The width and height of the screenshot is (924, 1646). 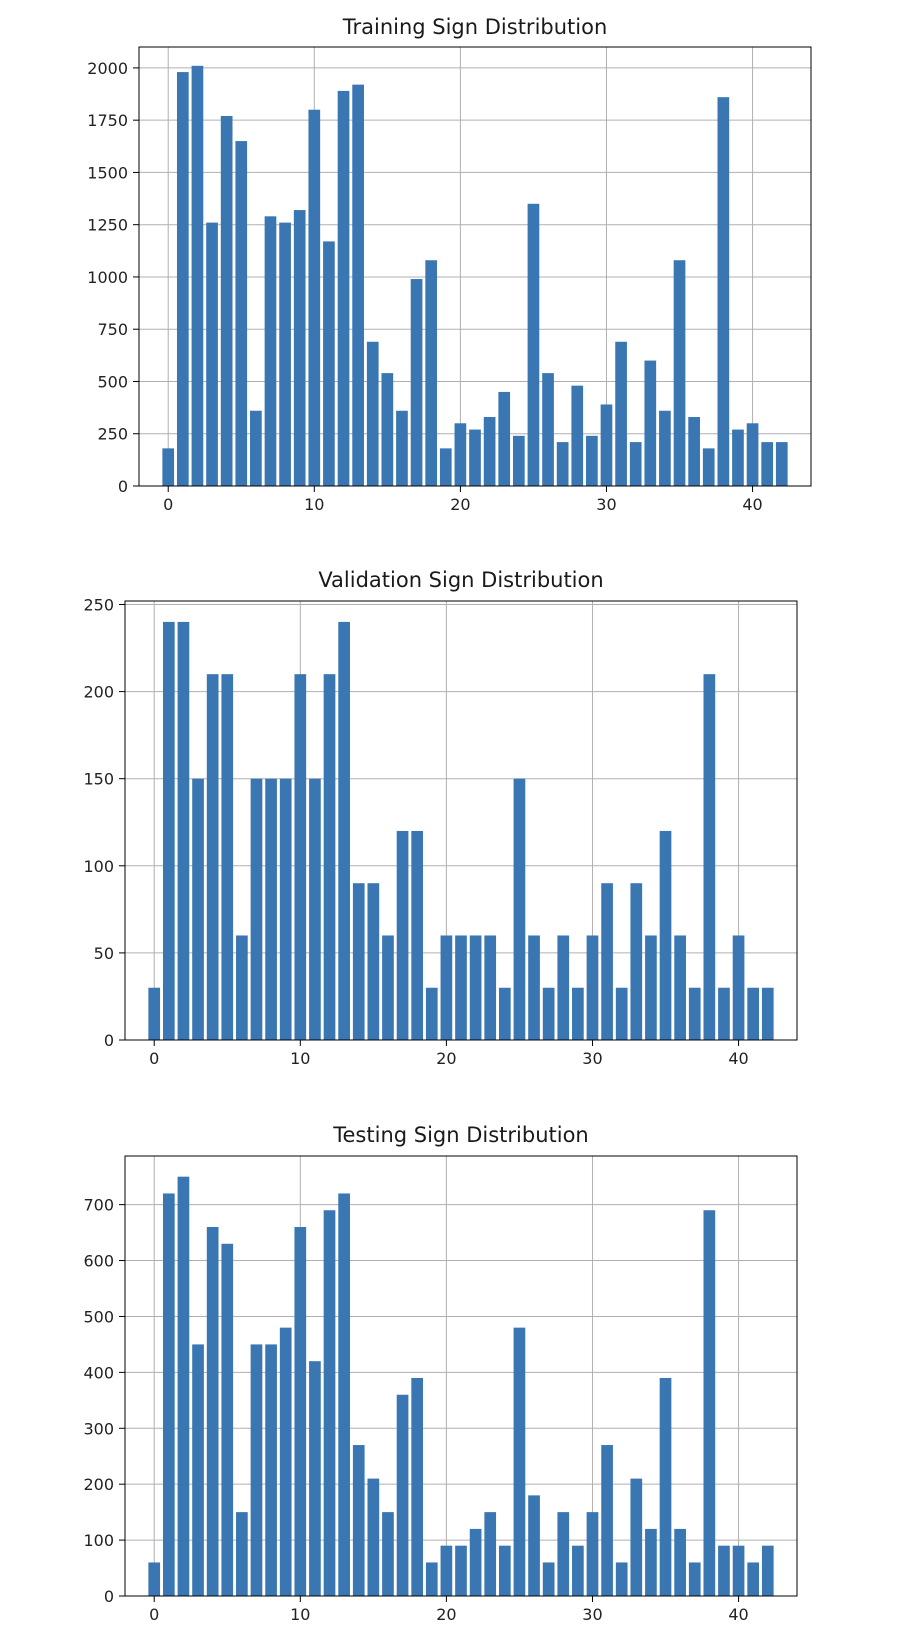 I want to click on training-y-tick-label: 750, so click(x=112, y=329).